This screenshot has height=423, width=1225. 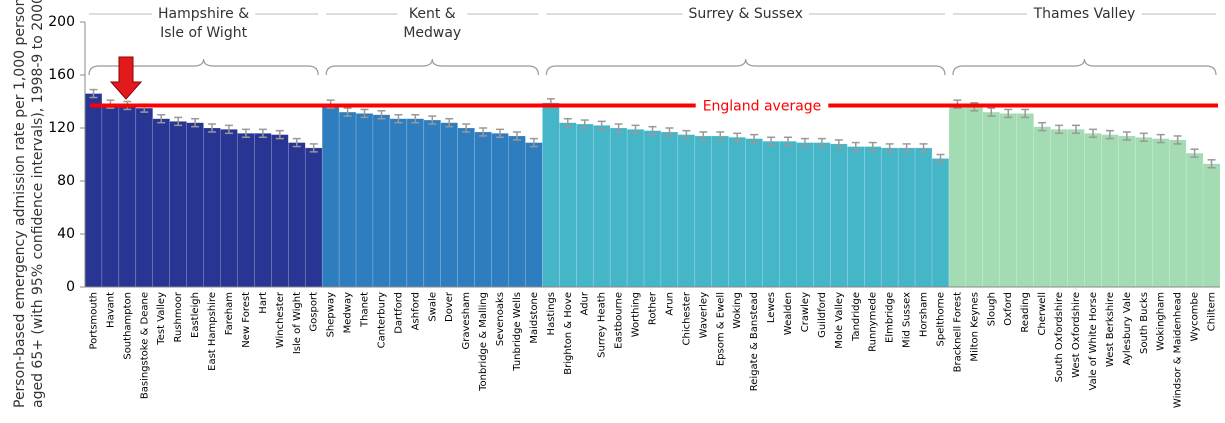 I want to click on group-label: Isle of Wight, so click(x=204, y=33).